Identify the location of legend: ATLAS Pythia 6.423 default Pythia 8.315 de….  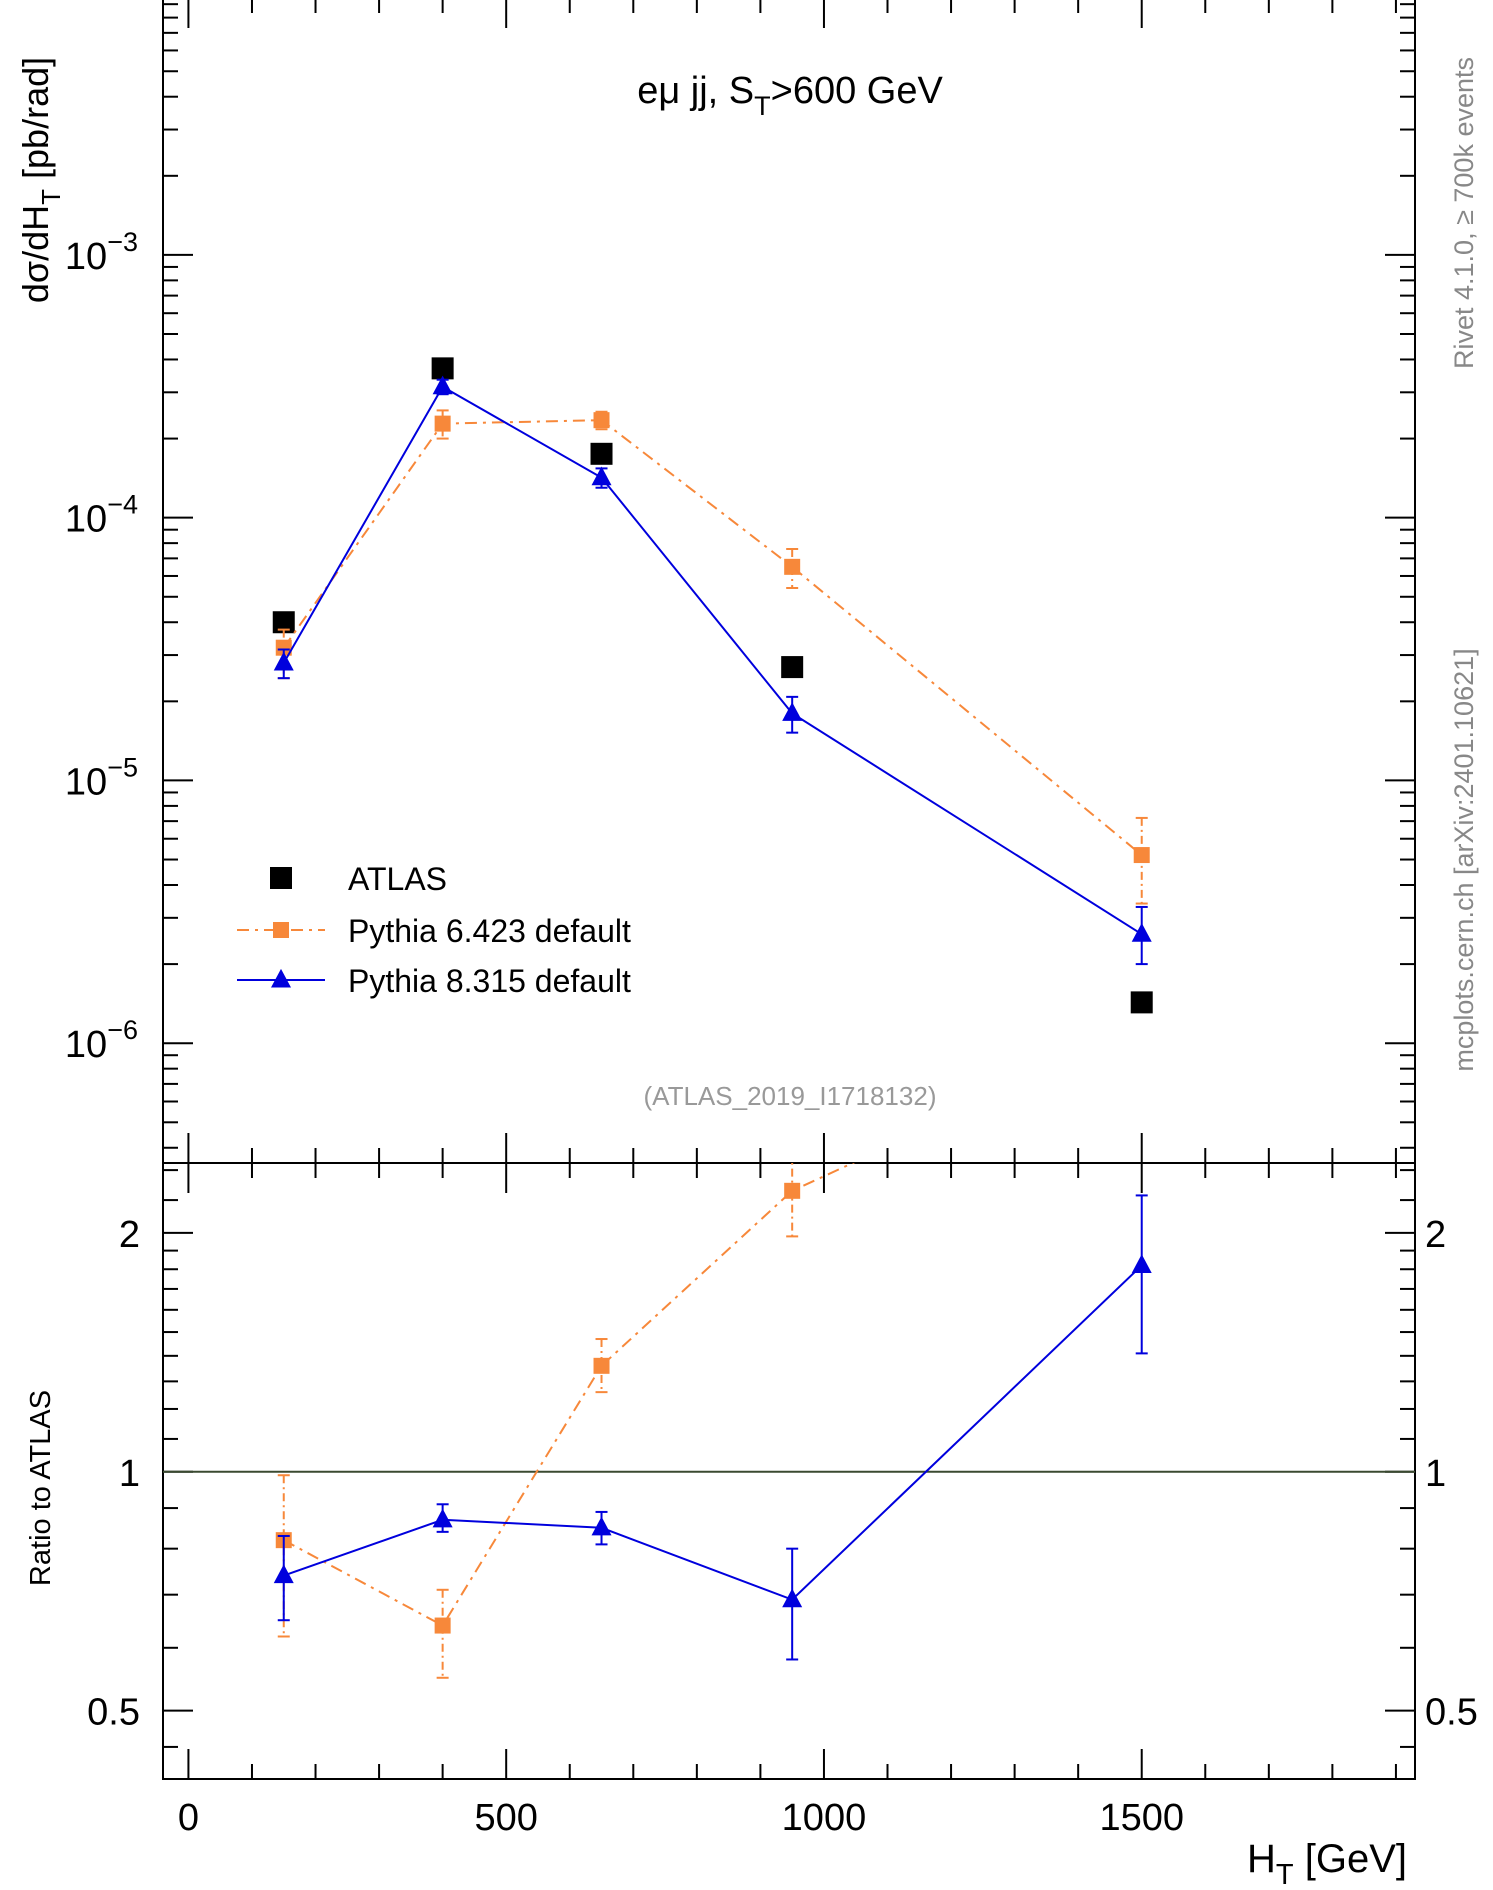
(434, 930).